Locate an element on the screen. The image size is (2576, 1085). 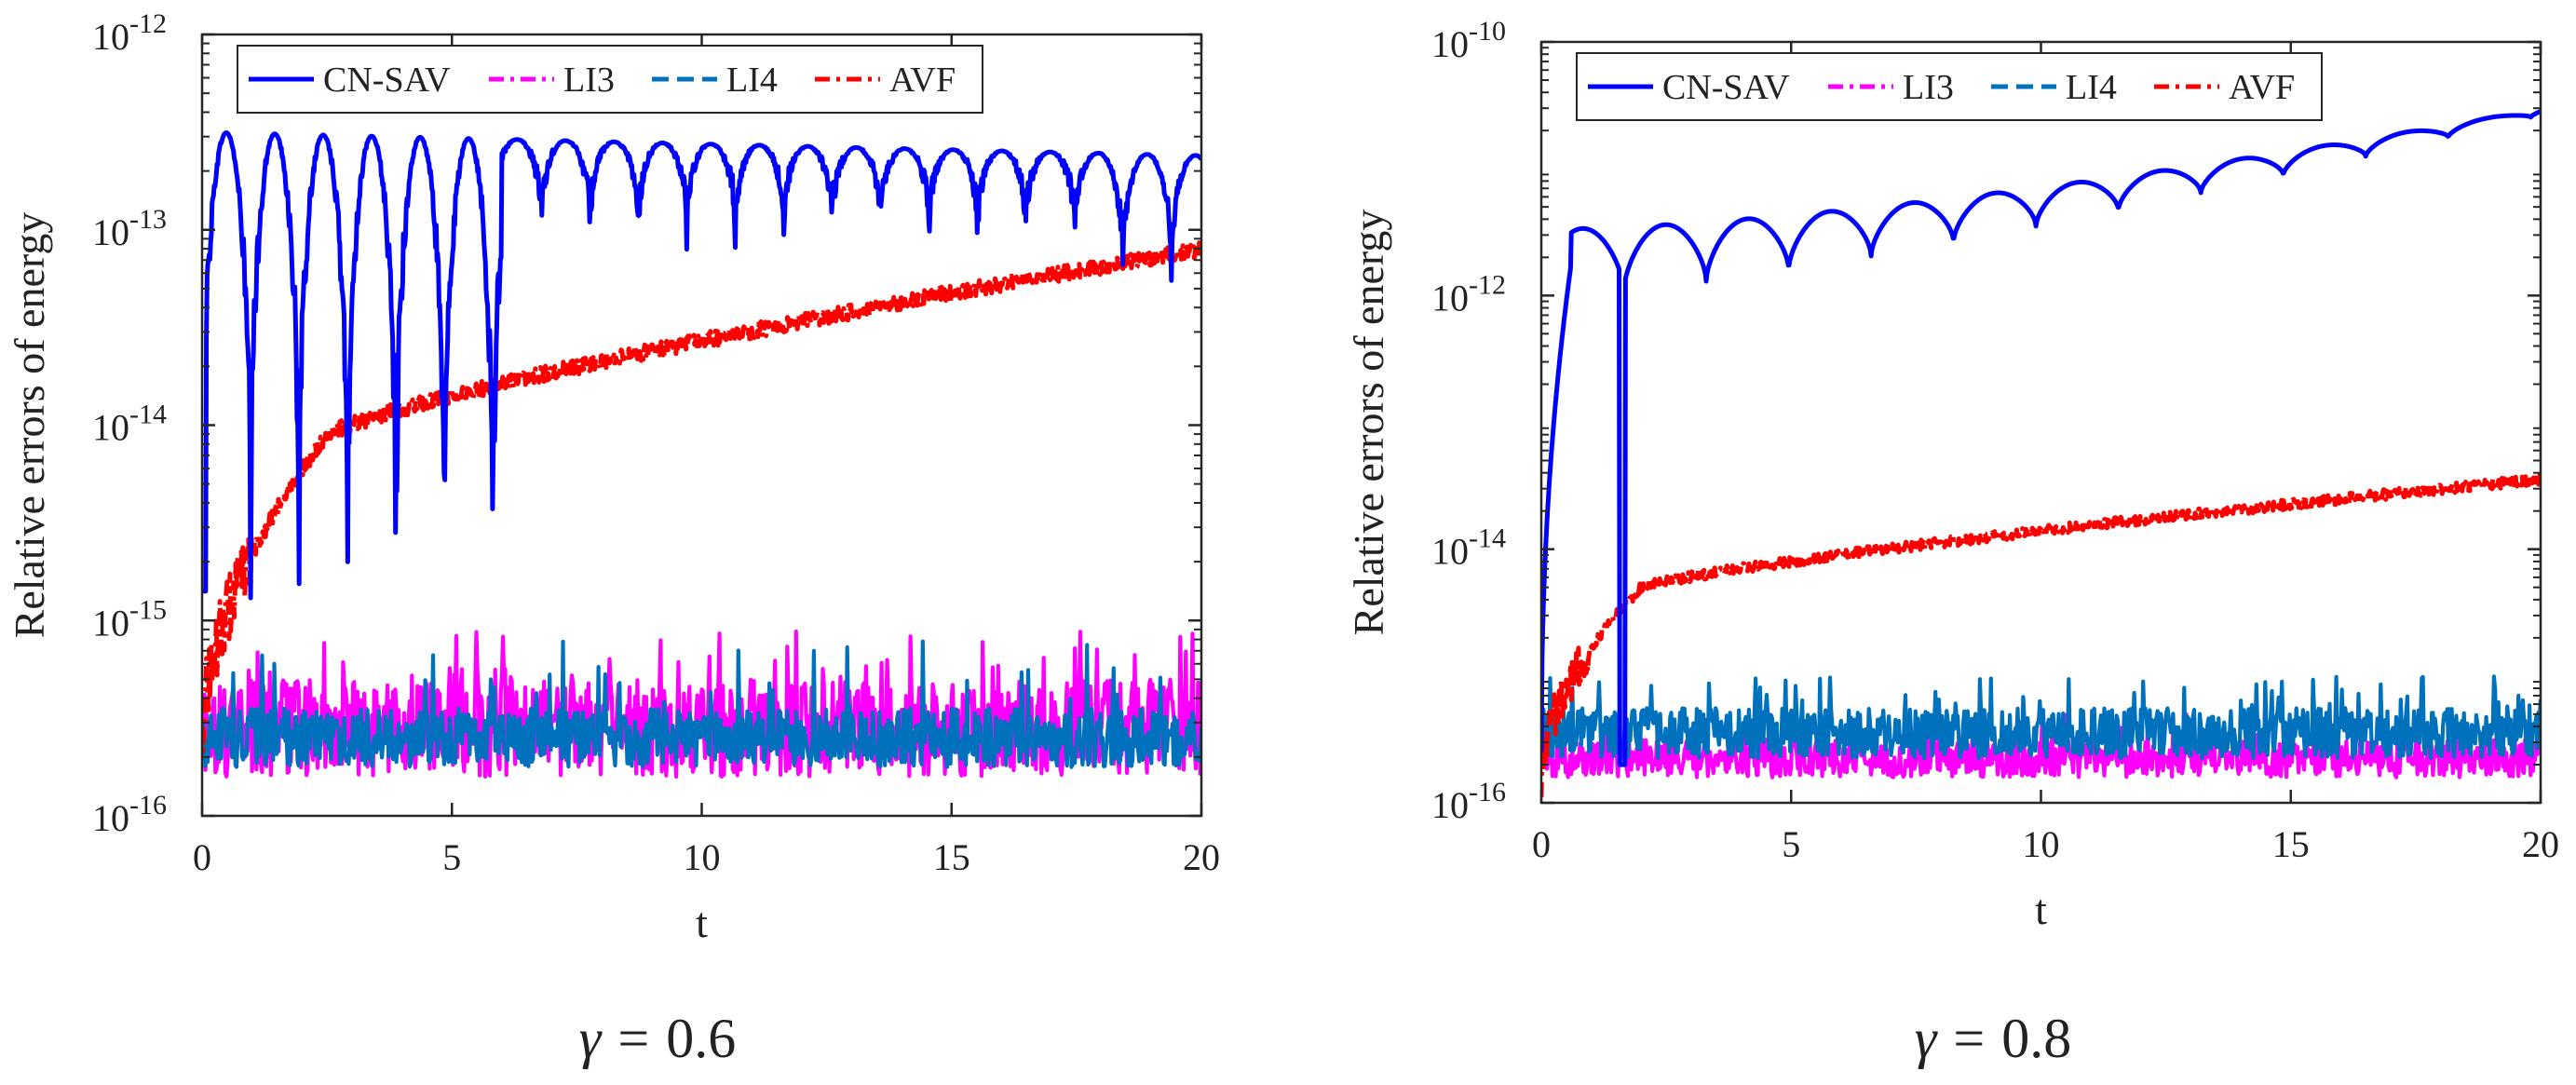
panel-caption: γ = 0.8 is located at coordinates (1993, 1038).